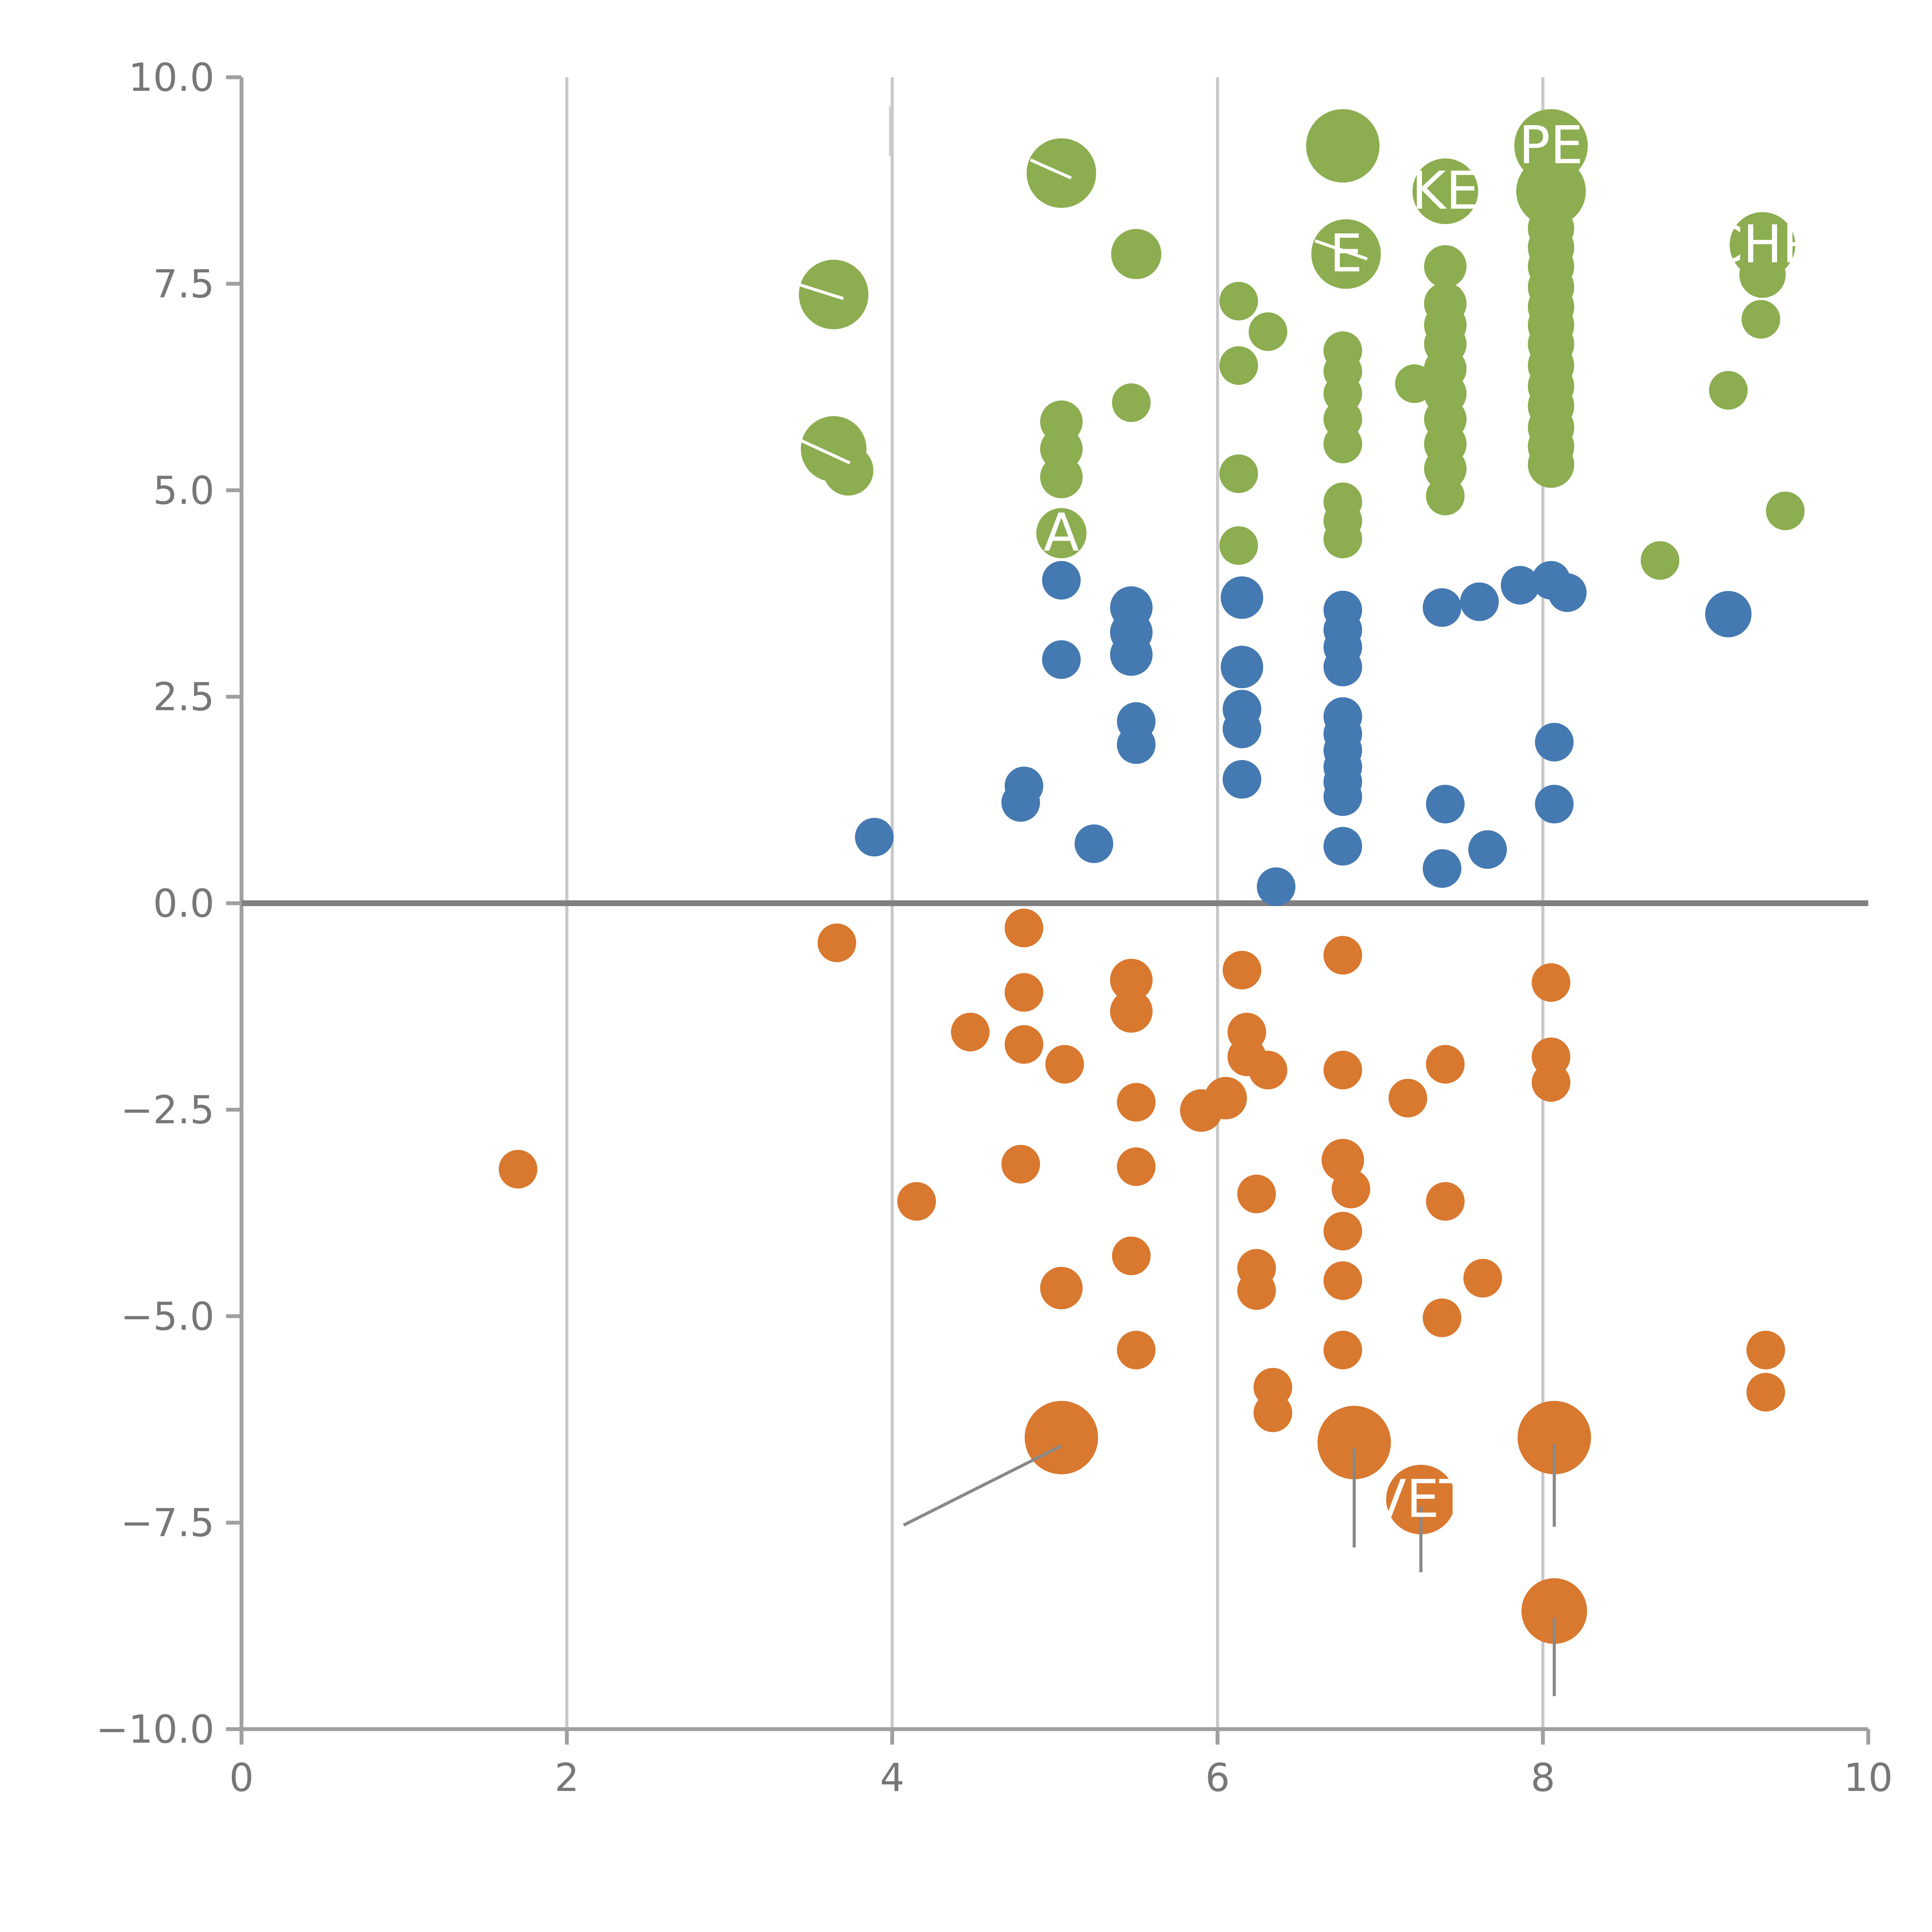  What do you see at coordinates (1763, 244) in the screenshot?
I see `bubble-label-CHR: CHR` at bounding box center [1763, 244].